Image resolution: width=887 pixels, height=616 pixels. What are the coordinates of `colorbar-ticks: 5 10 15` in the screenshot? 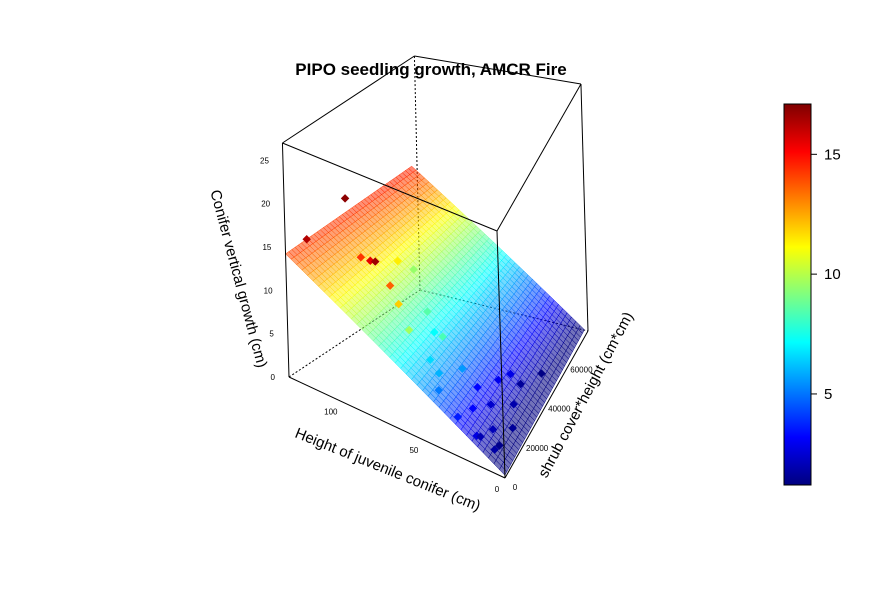 It's located at (826, 274).